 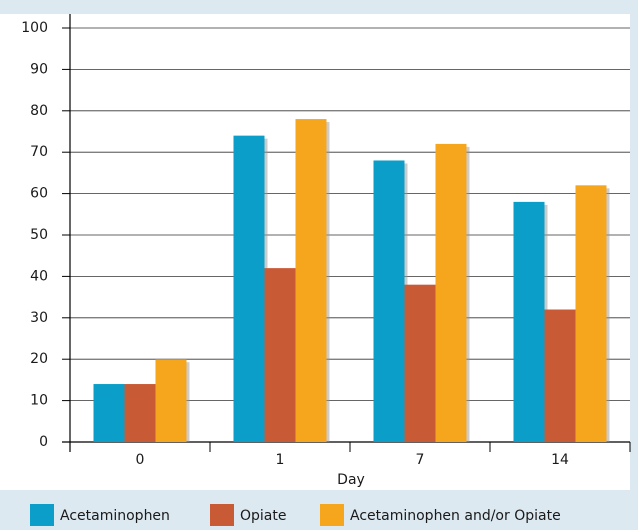 What do you see at coordinates (43, 442) in the screenshot?
I see `y-tick-label: 0` at bounding box center [43, 442].